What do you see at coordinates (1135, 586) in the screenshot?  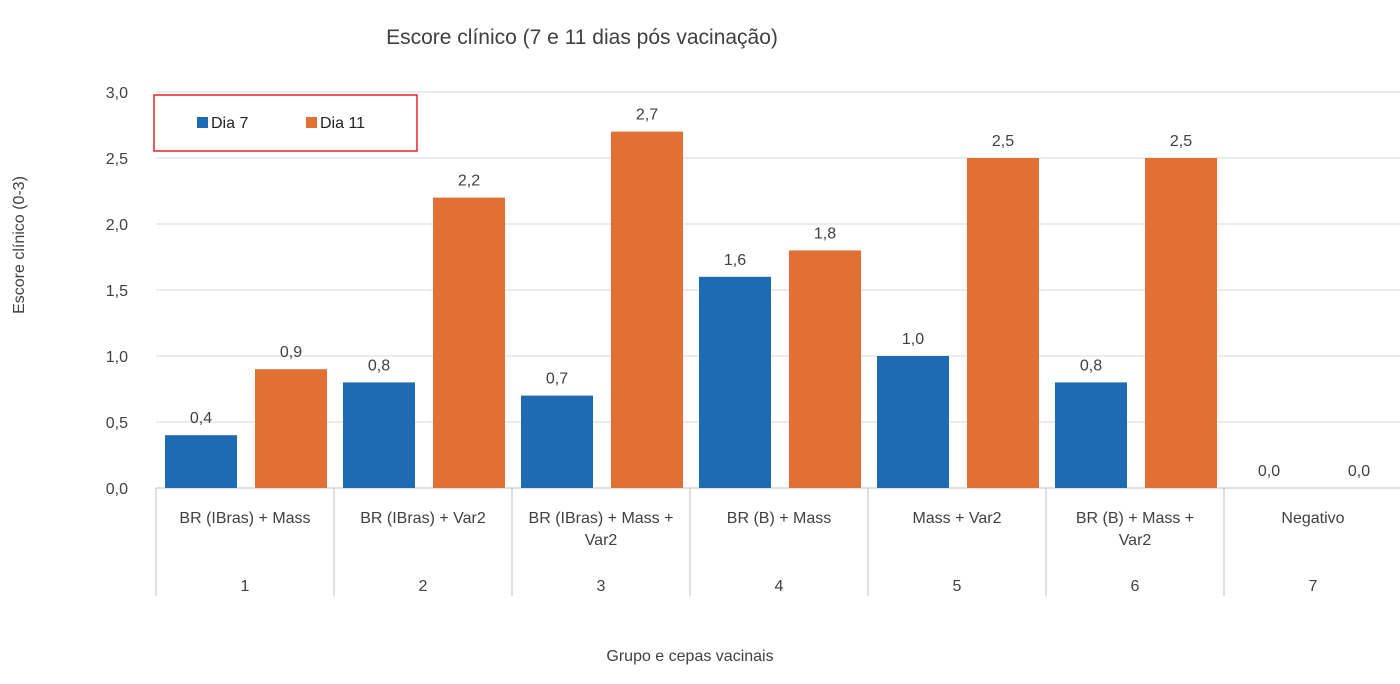 I see `group-number-label: 6` at bounding box center [1135, 586].